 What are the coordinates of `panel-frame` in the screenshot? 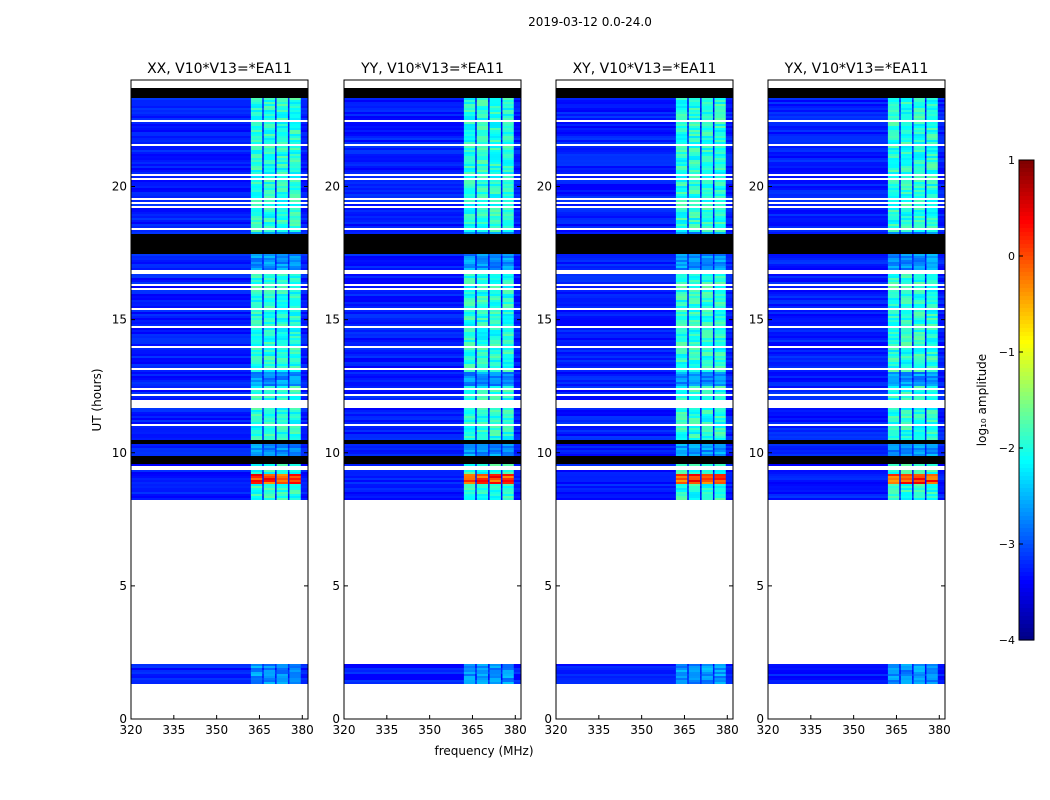 It's located at (432, 399).